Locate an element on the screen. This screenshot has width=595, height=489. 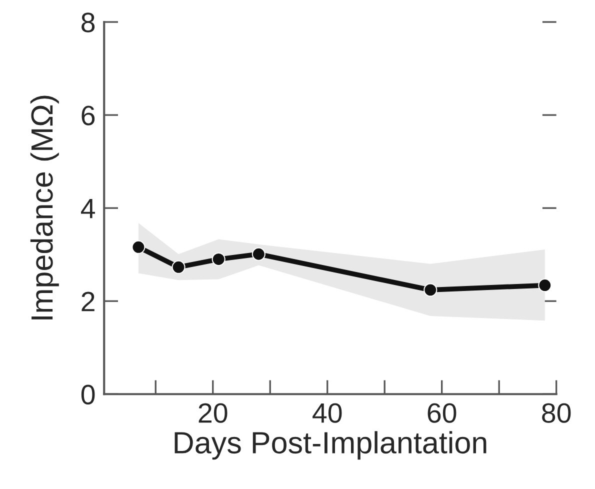
y-tick-label: 2 is located at coordinates (88, 302).